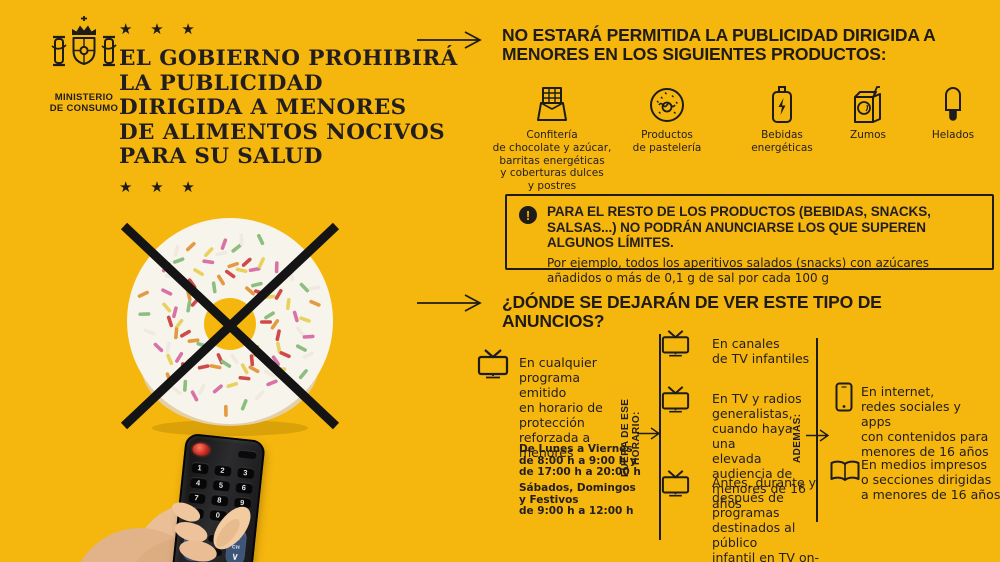 This screenshot has height=562, width=1000. I want to click on product-zumos: Zumos, so click(868, 113).